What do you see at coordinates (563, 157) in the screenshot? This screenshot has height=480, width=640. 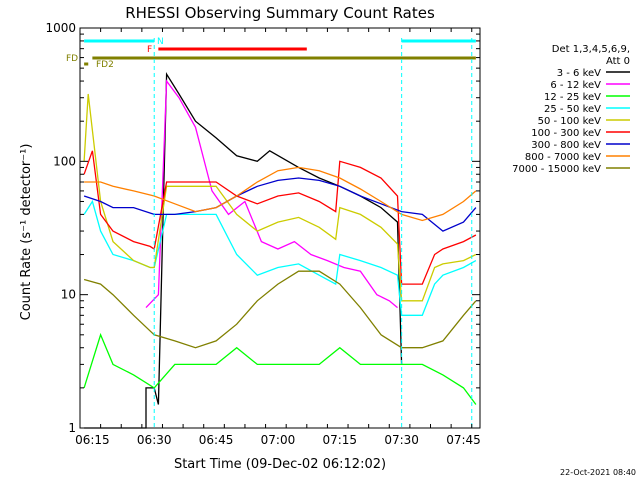 I see `legend-entry-label: 800 - 7000 keV` at bounding box center [563, 157].